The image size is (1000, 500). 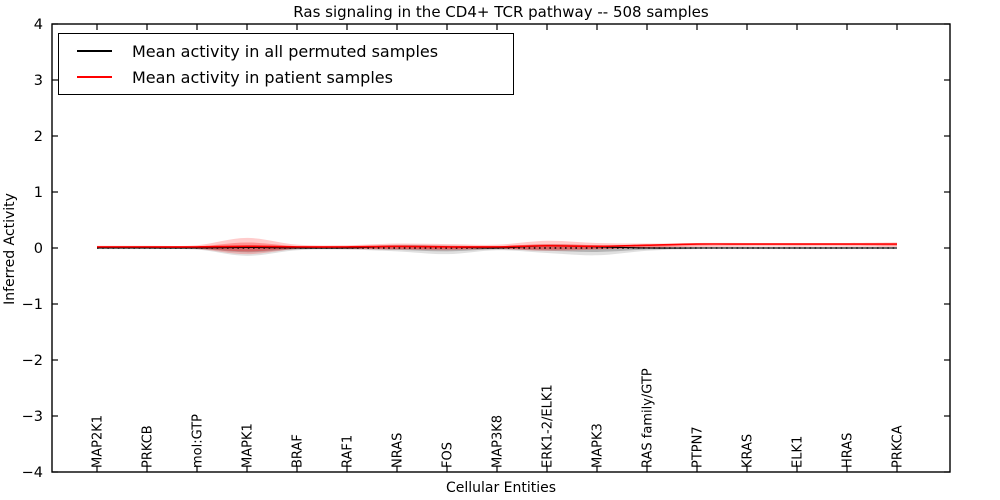 I want to click on patient-band, so click(x=497, y=246).